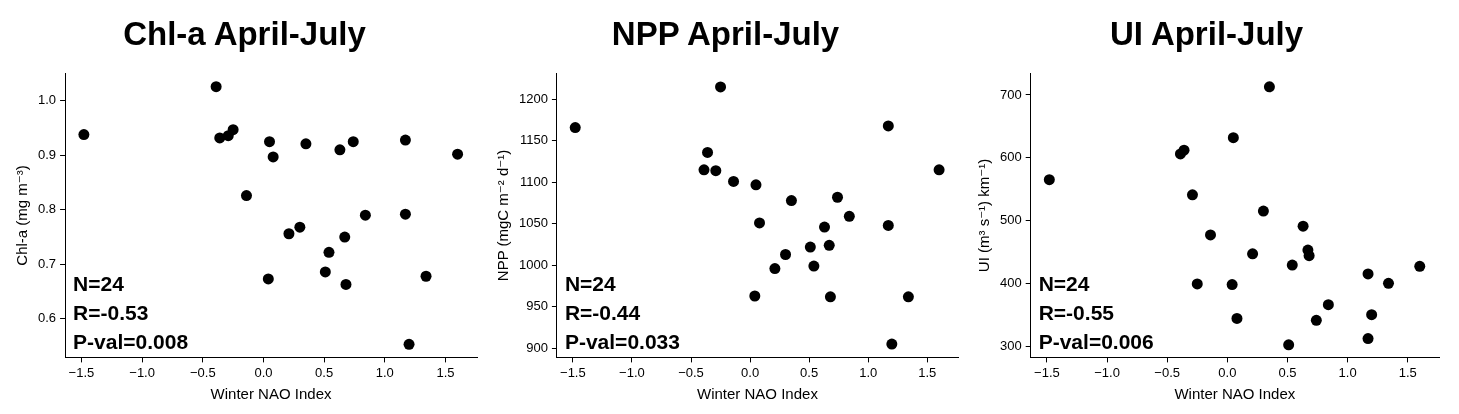 The image size is (1459, 414). What do you see at coordinates (22, 215) in the screenshot?
I see `y-axis-title: Chl-a (mg m⁻³)` at bounding box center [22, 215].